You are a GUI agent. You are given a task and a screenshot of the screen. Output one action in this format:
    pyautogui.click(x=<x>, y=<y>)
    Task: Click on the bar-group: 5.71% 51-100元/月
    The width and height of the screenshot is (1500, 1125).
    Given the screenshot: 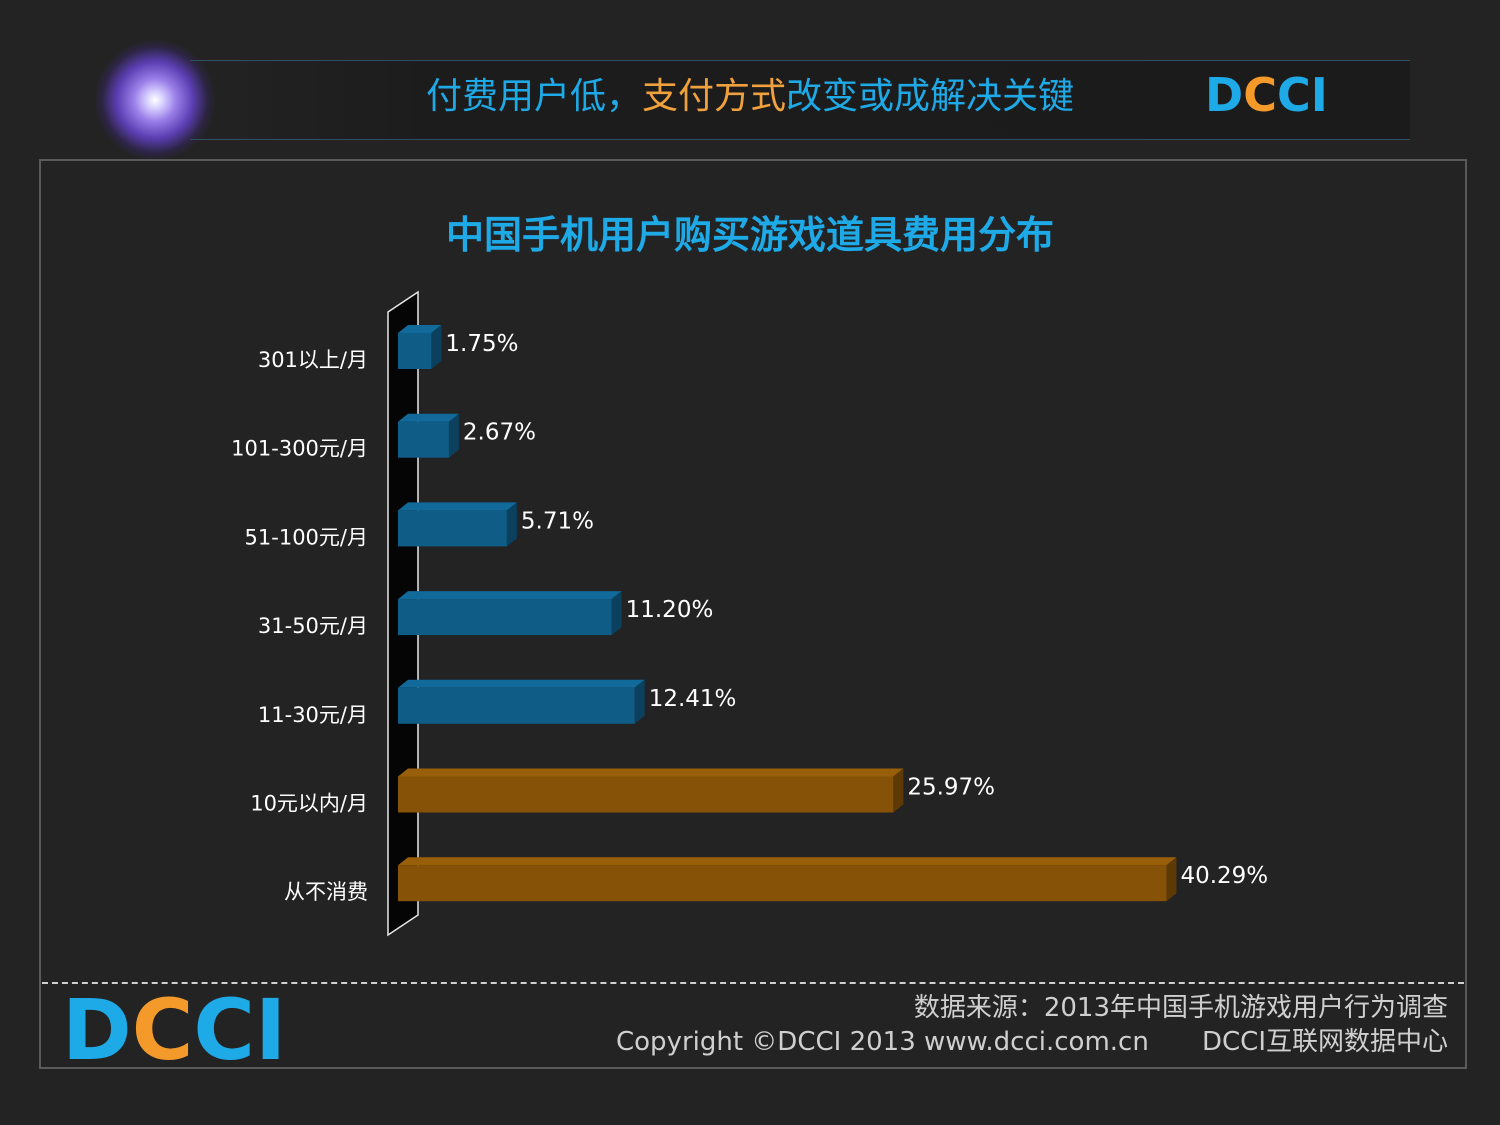 What is the action you would take?
    pyautogui.click(x=419, y=525)
    